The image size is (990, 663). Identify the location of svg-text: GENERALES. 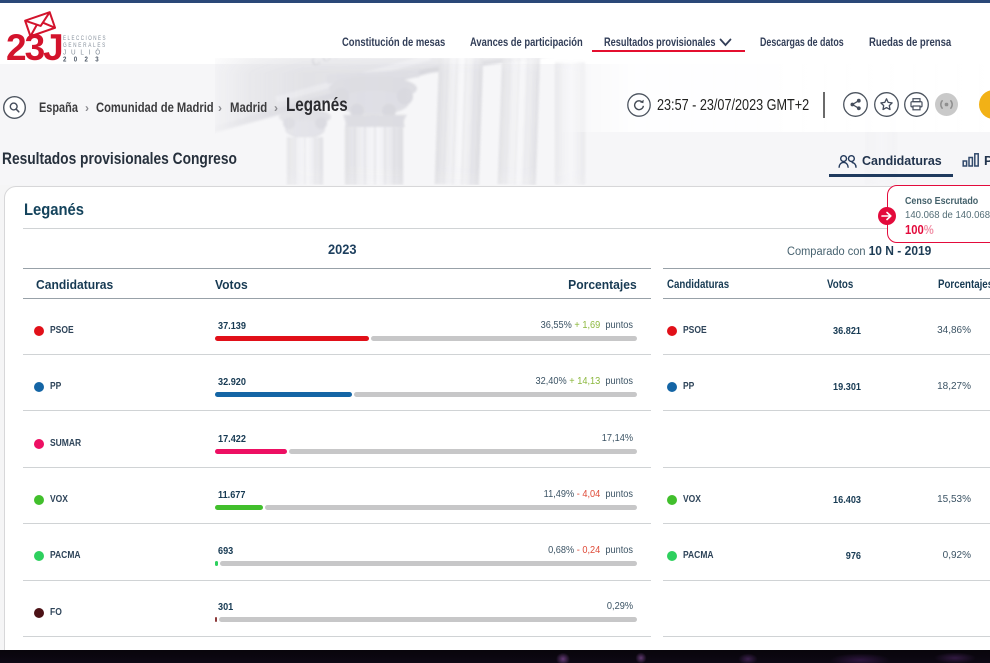
(85, 45).